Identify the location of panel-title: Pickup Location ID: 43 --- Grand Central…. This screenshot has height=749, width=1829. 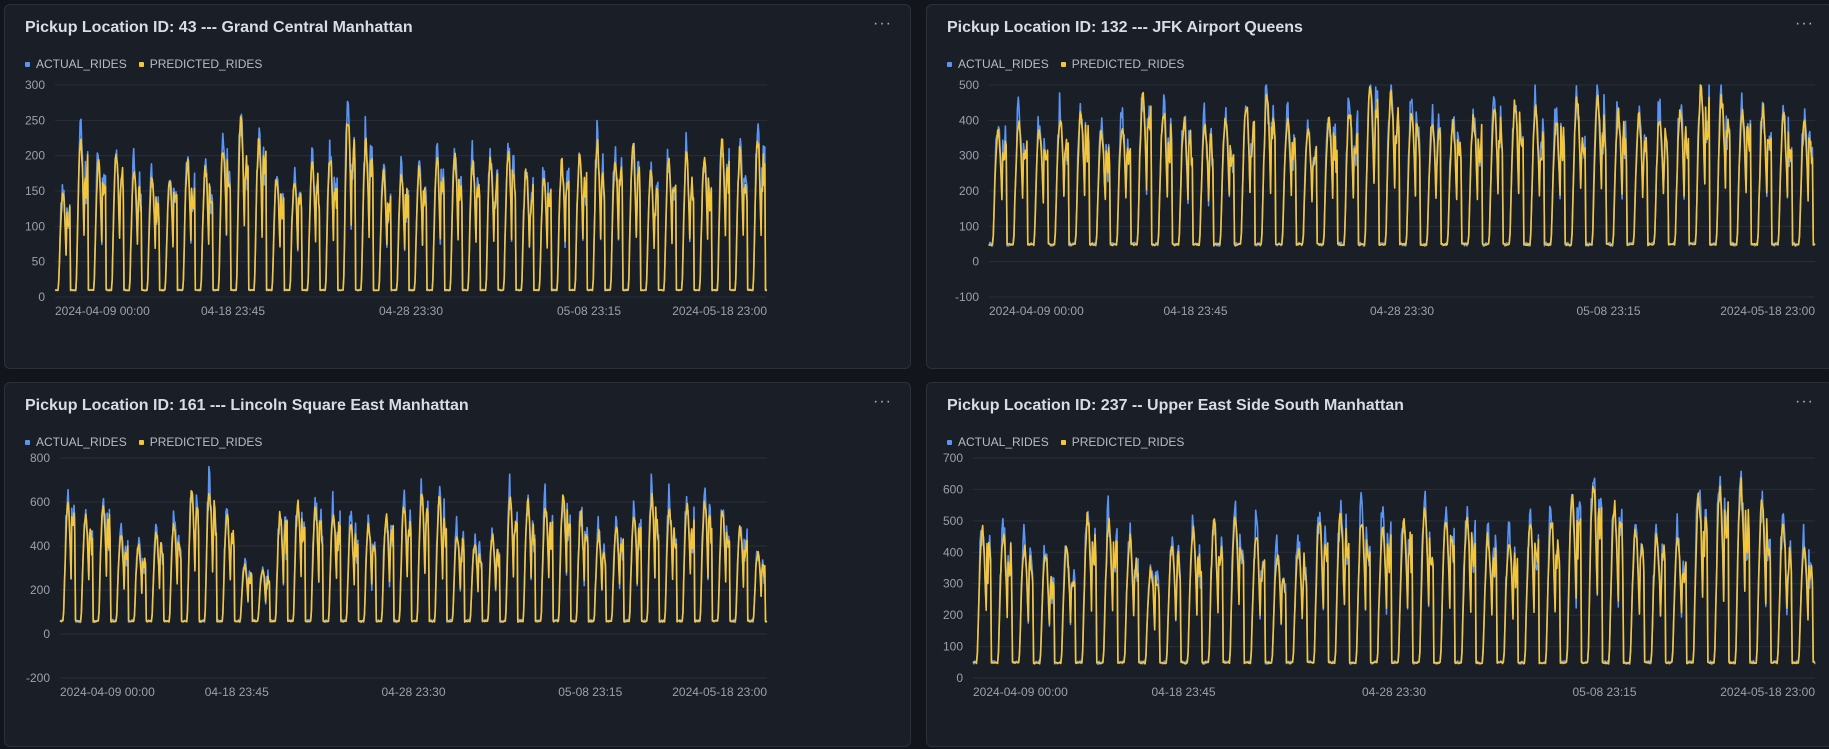
(219, 27).